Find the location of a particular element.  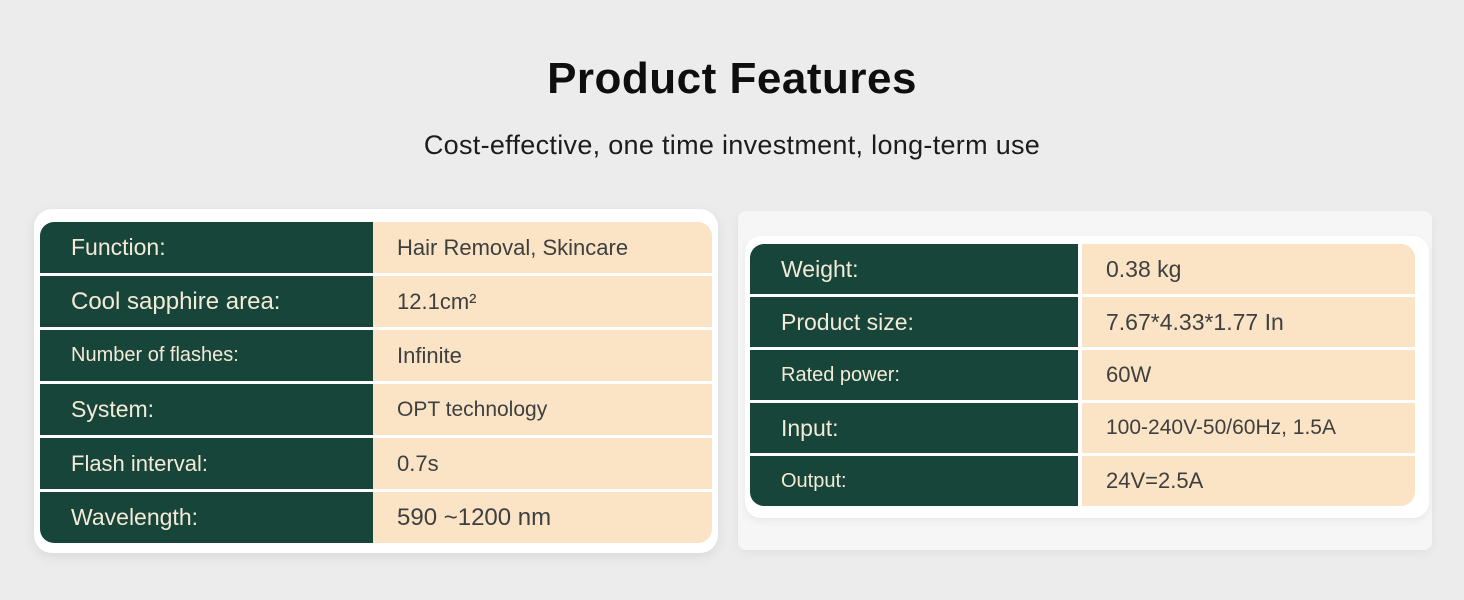

spec-value: 12.1cm² is located at coordinates (437, 301).